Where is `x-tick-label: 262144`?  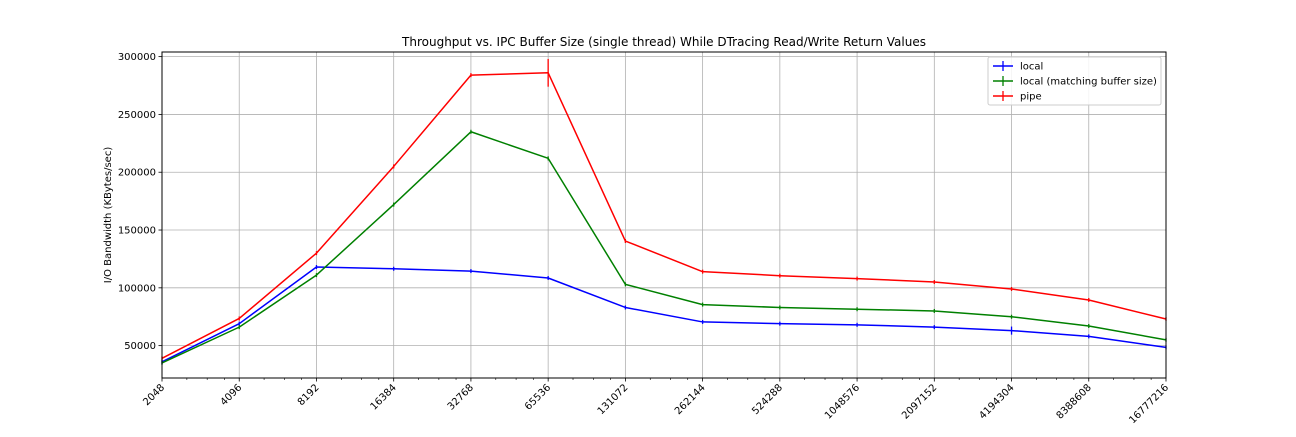
x-tick-label: 262144 is located at coordinates (690, 399).